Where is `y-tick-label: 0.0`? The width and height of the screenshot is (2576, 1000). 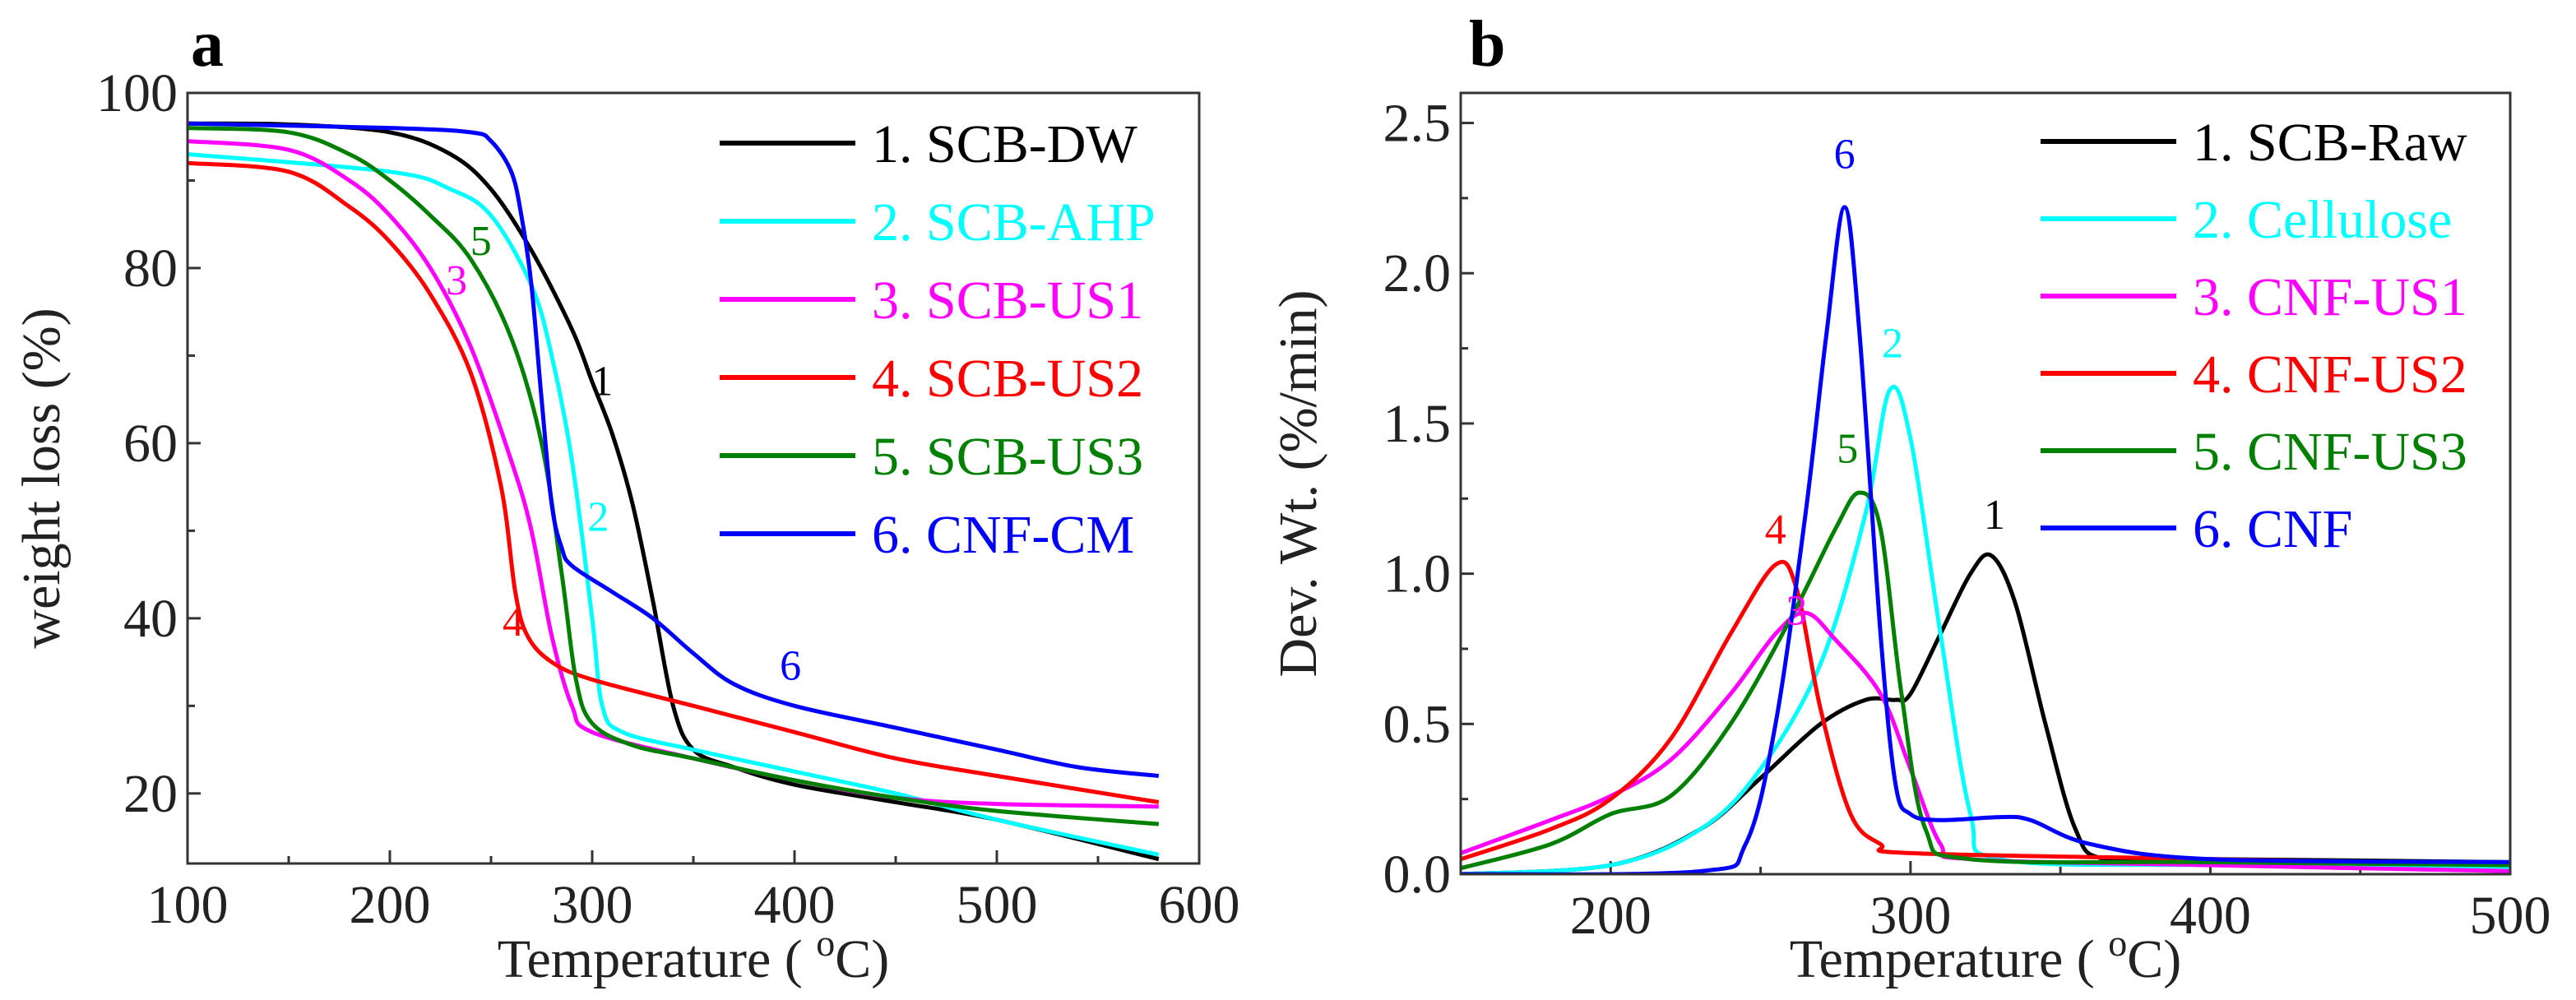
y-tick-label: 0.0 is located at coordinates (1418, 875).